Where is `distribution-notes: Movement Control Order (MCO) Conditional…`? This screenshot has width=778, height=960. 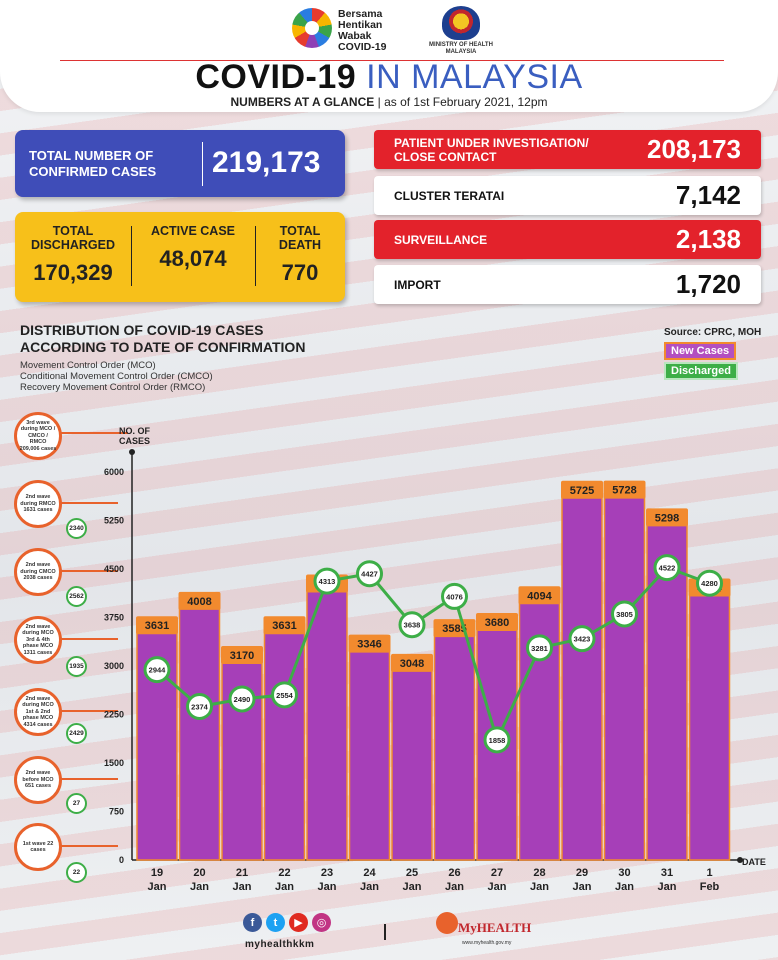 distribution-notes: Movement Control Order (MCO) Conditional… is located at coordinates (116, 376).